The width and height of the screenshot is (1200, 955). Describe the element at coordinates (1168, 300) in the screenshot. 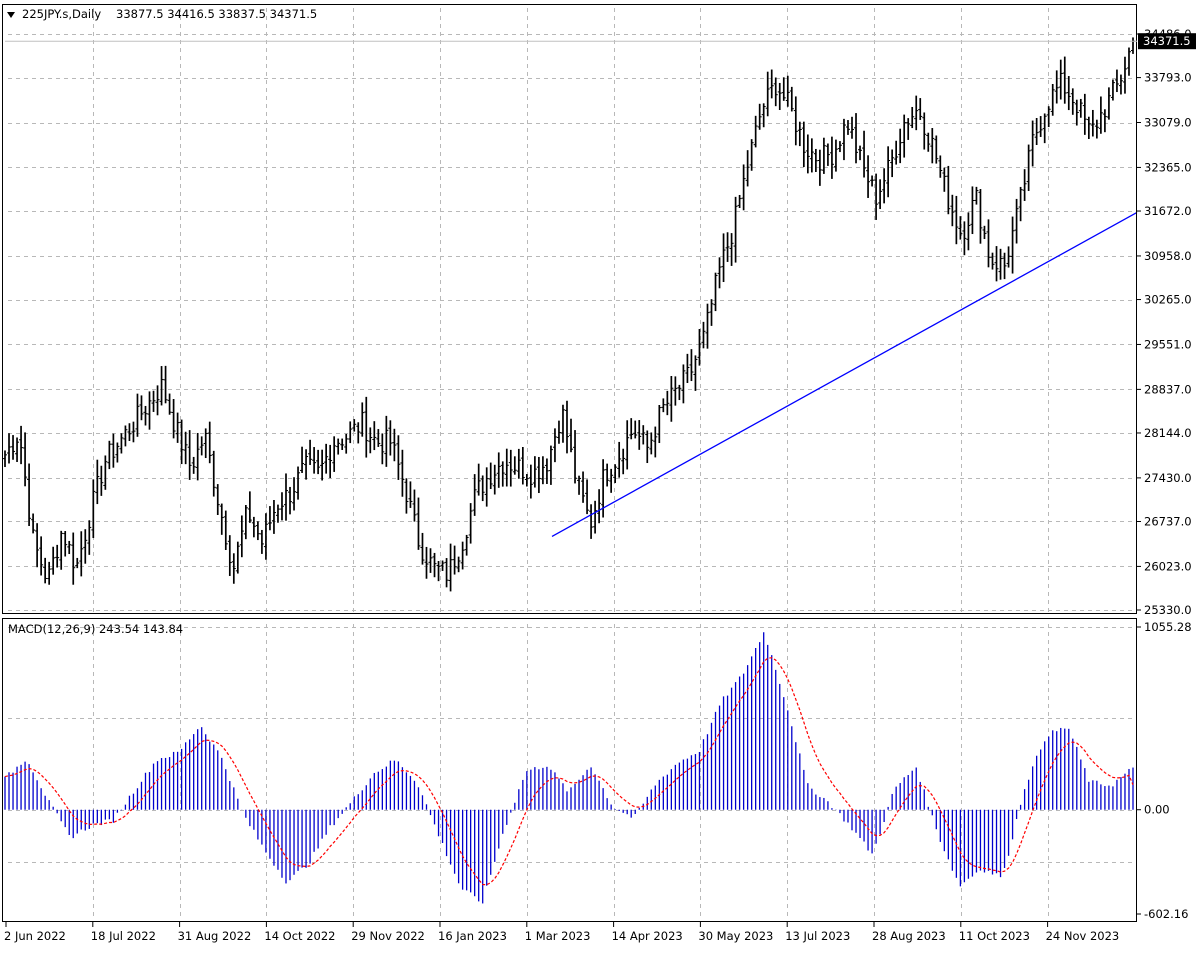

I see `price-tick-label: 30265.0` at that location.